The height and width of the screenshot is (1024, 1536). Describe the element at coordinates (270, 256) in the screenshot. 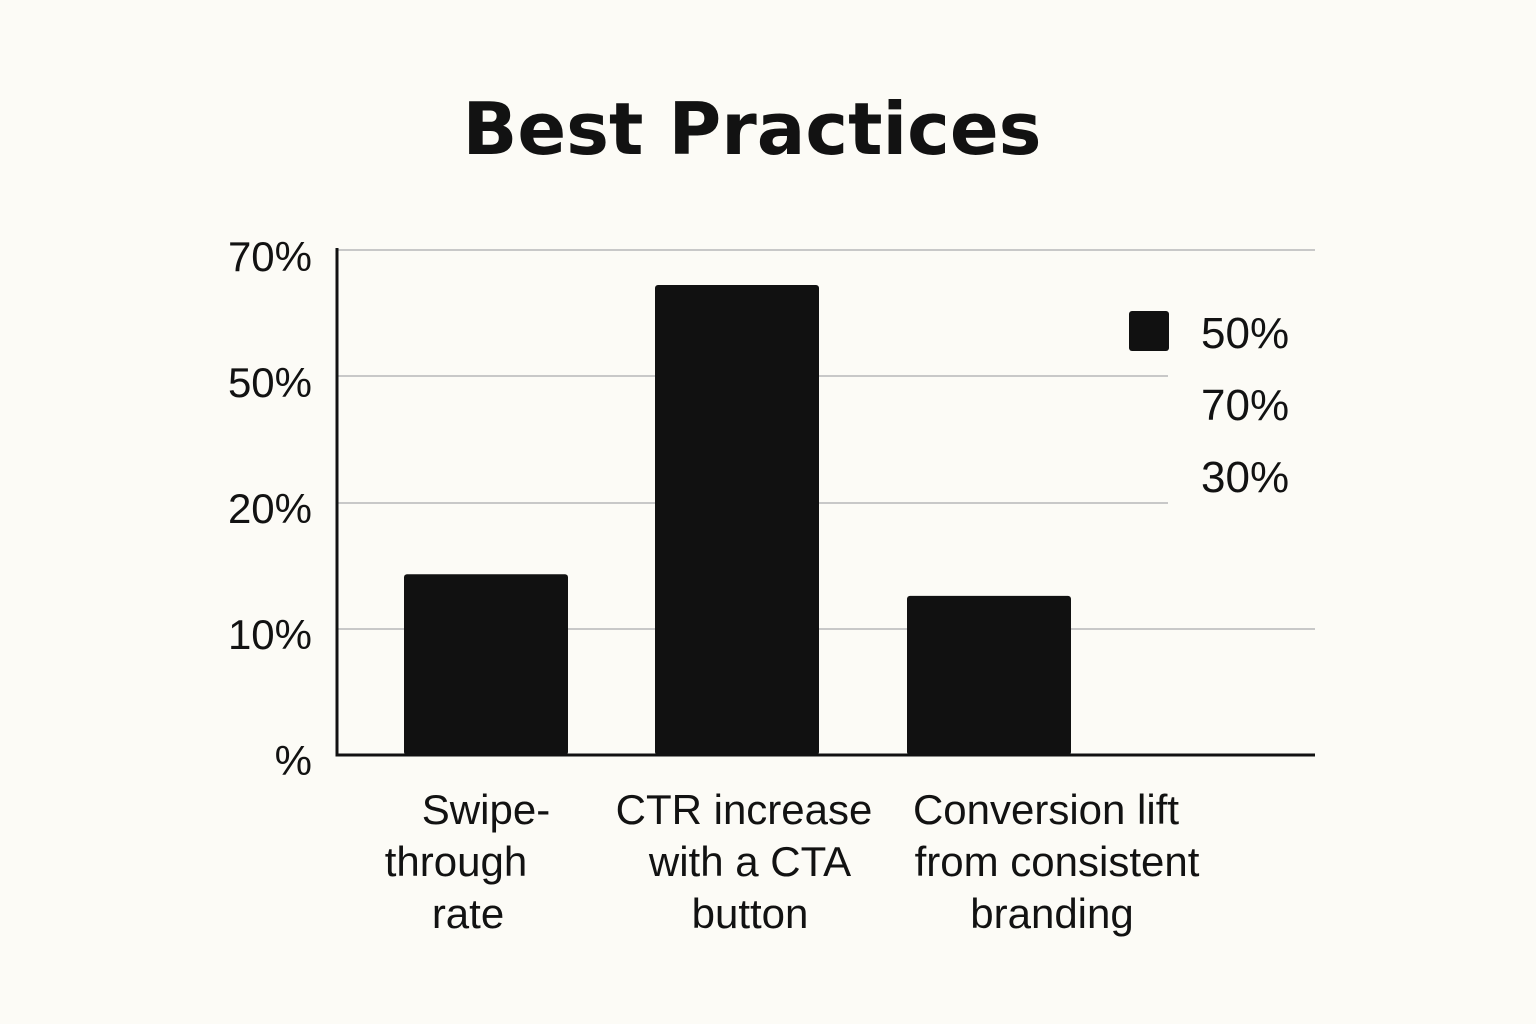

I see `y-tick-label: 70%` at that location.